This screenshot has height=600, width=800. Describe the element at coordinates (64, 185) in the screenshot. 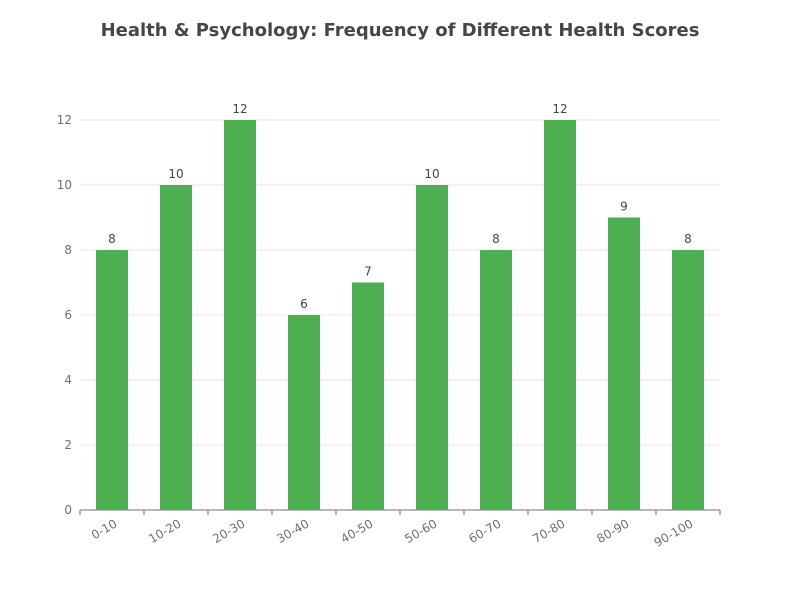

I see `y-tick-label: 10` at that location.